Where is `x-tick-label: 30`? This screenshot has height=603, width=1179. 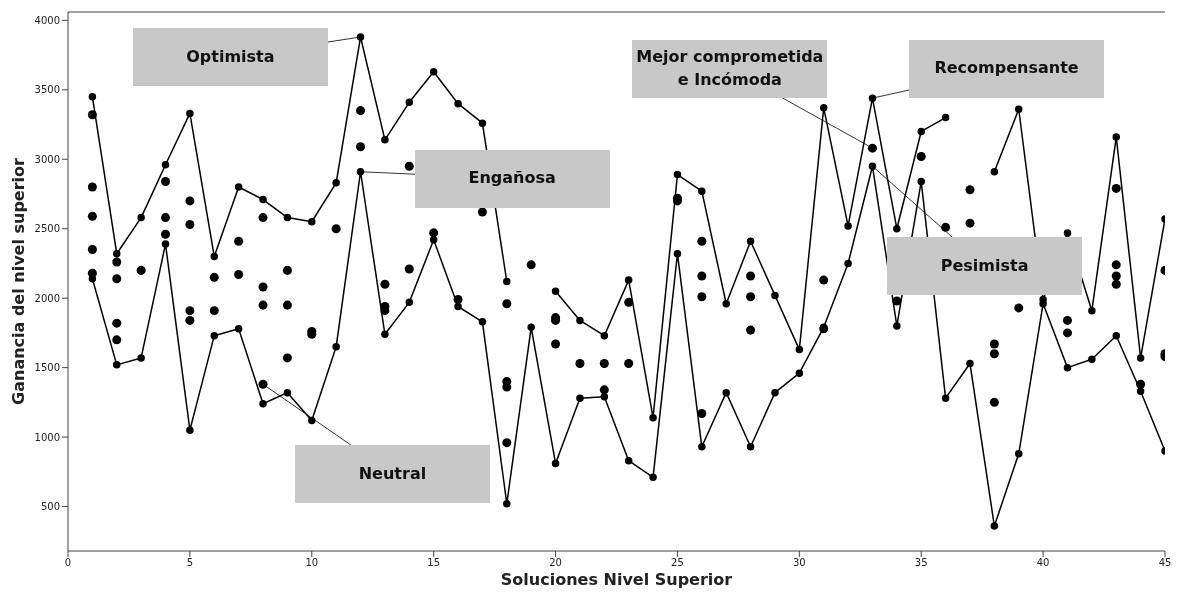
x-tick-label: 30 is located at coordinates (799, 563).